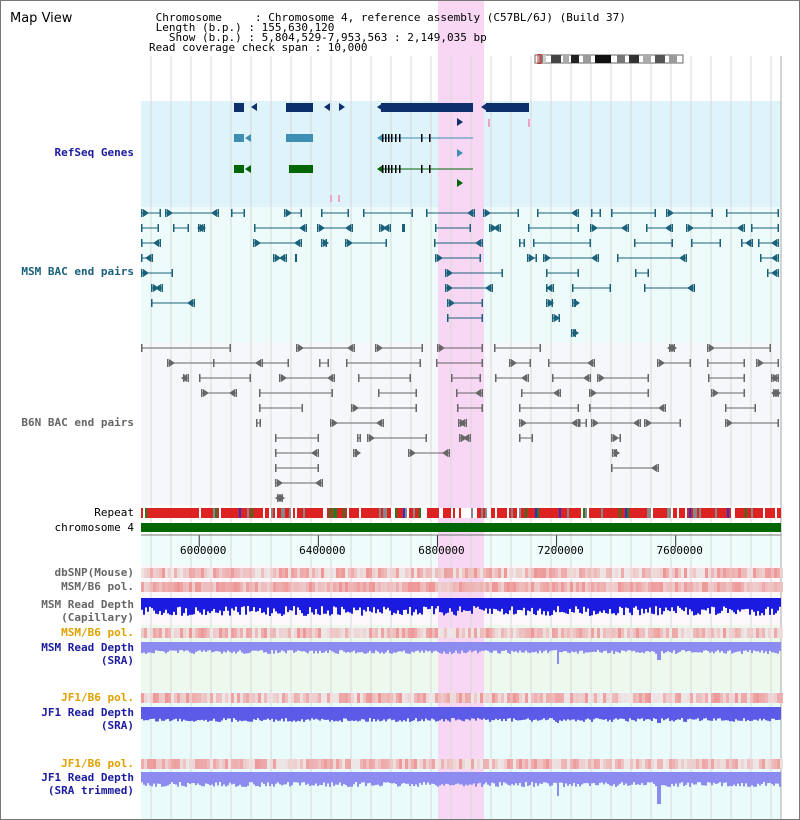 The width and height of the screenshot is (800, 820). Describe the element at coordinates (608, 59) in the screenshot. I see `chromosome-ideogram` at that location.